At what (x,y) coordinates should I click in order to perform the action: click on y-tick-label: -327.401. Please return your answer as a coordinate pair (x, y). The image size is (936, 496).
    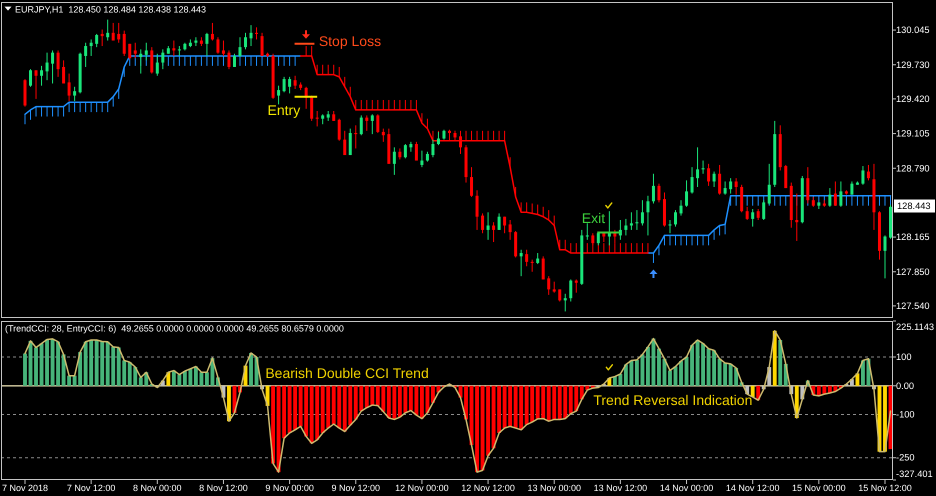
    Looking at the image, I should click on (914, 474).